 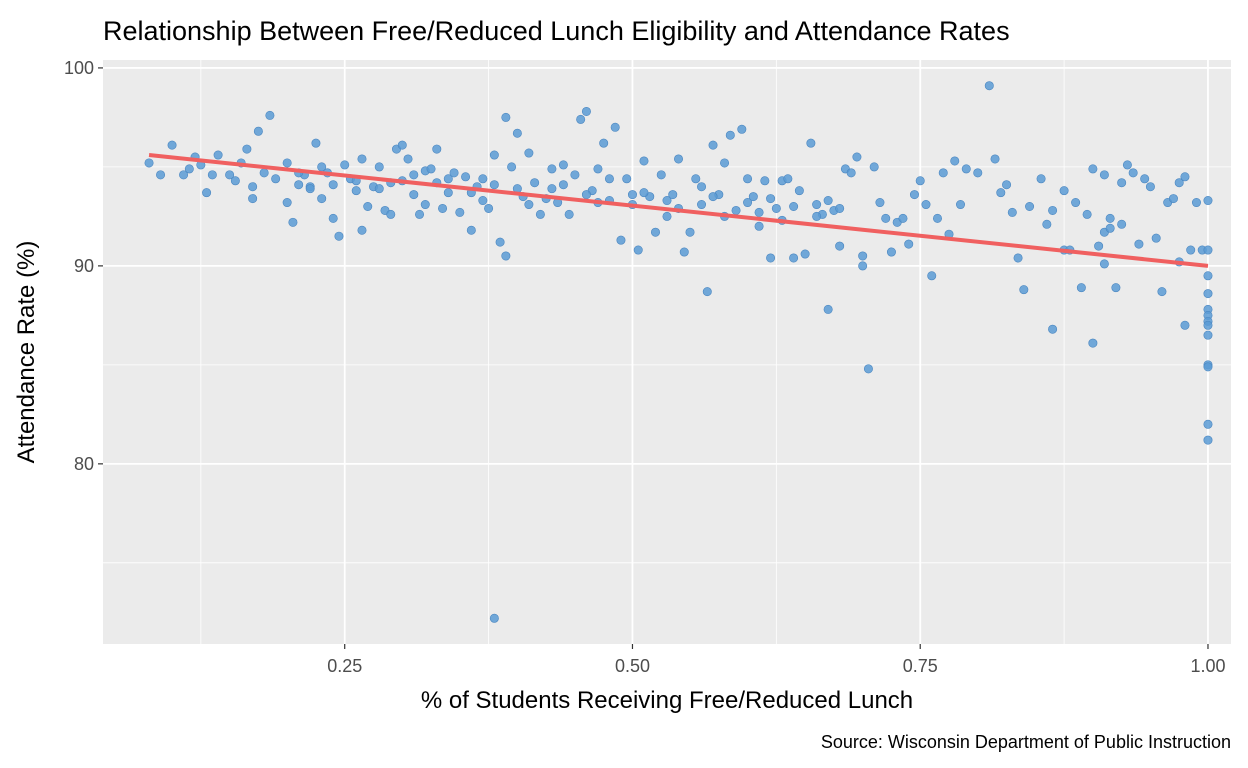 What do you see at coordinates (1207, 666) in the screenshot?
I see `x-tick-label: 1.00` at bounding box center [1207, 666].